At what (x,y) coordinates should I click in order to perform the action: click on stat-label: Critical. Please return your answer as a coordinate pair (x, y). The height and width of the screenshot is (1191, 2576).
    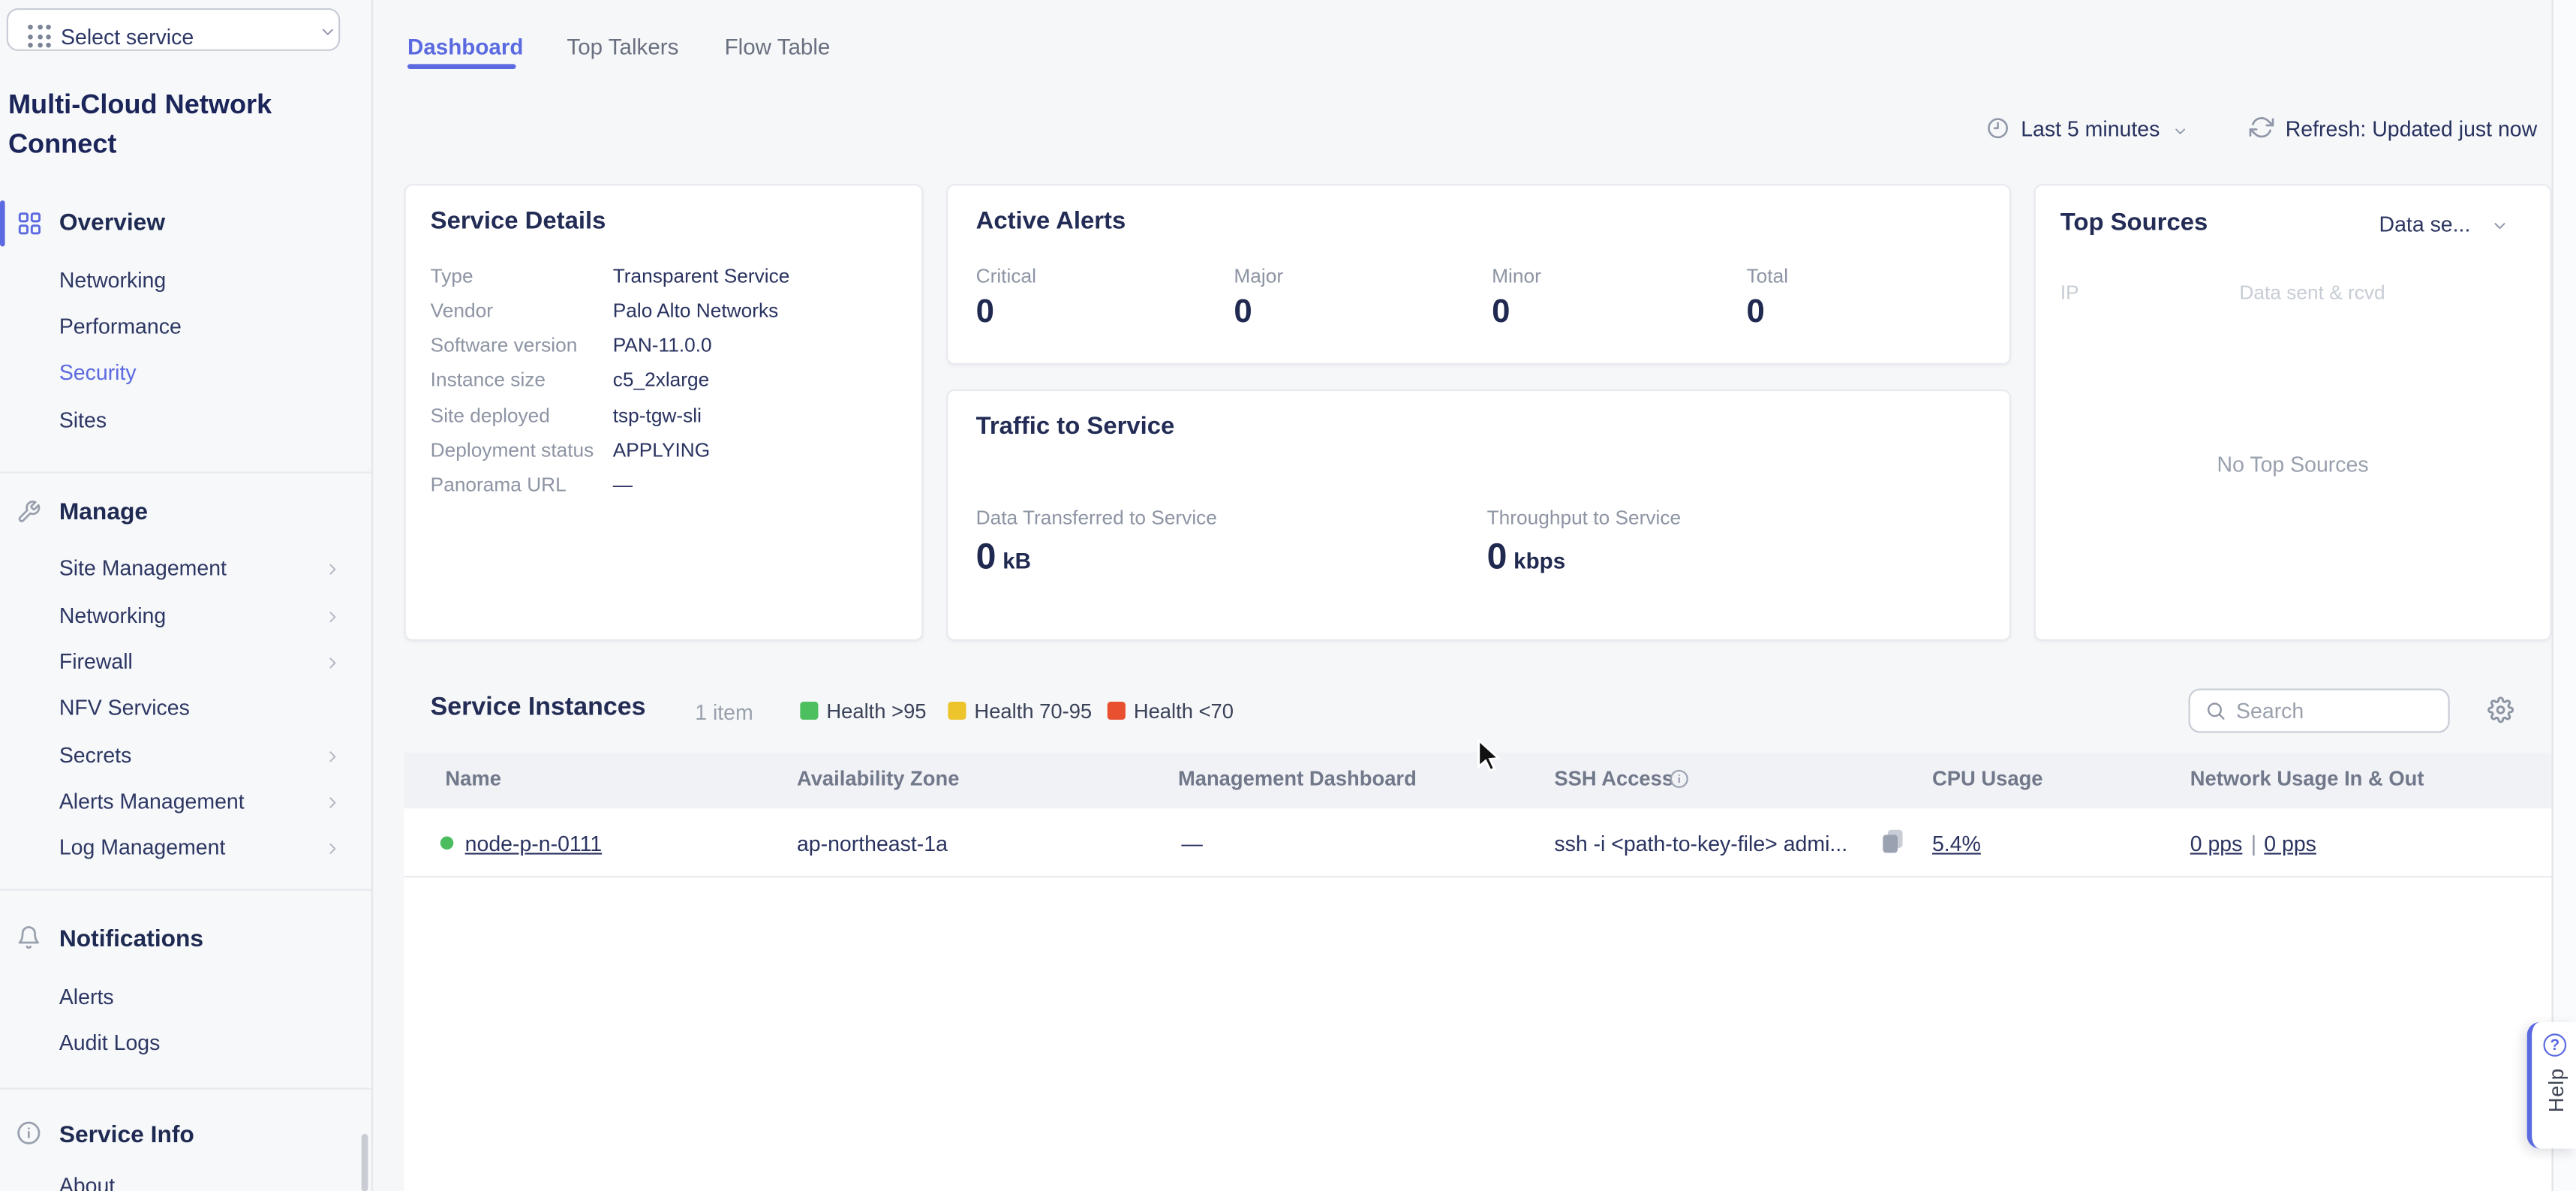
    Looking at the image, I should click on (1005, 276).